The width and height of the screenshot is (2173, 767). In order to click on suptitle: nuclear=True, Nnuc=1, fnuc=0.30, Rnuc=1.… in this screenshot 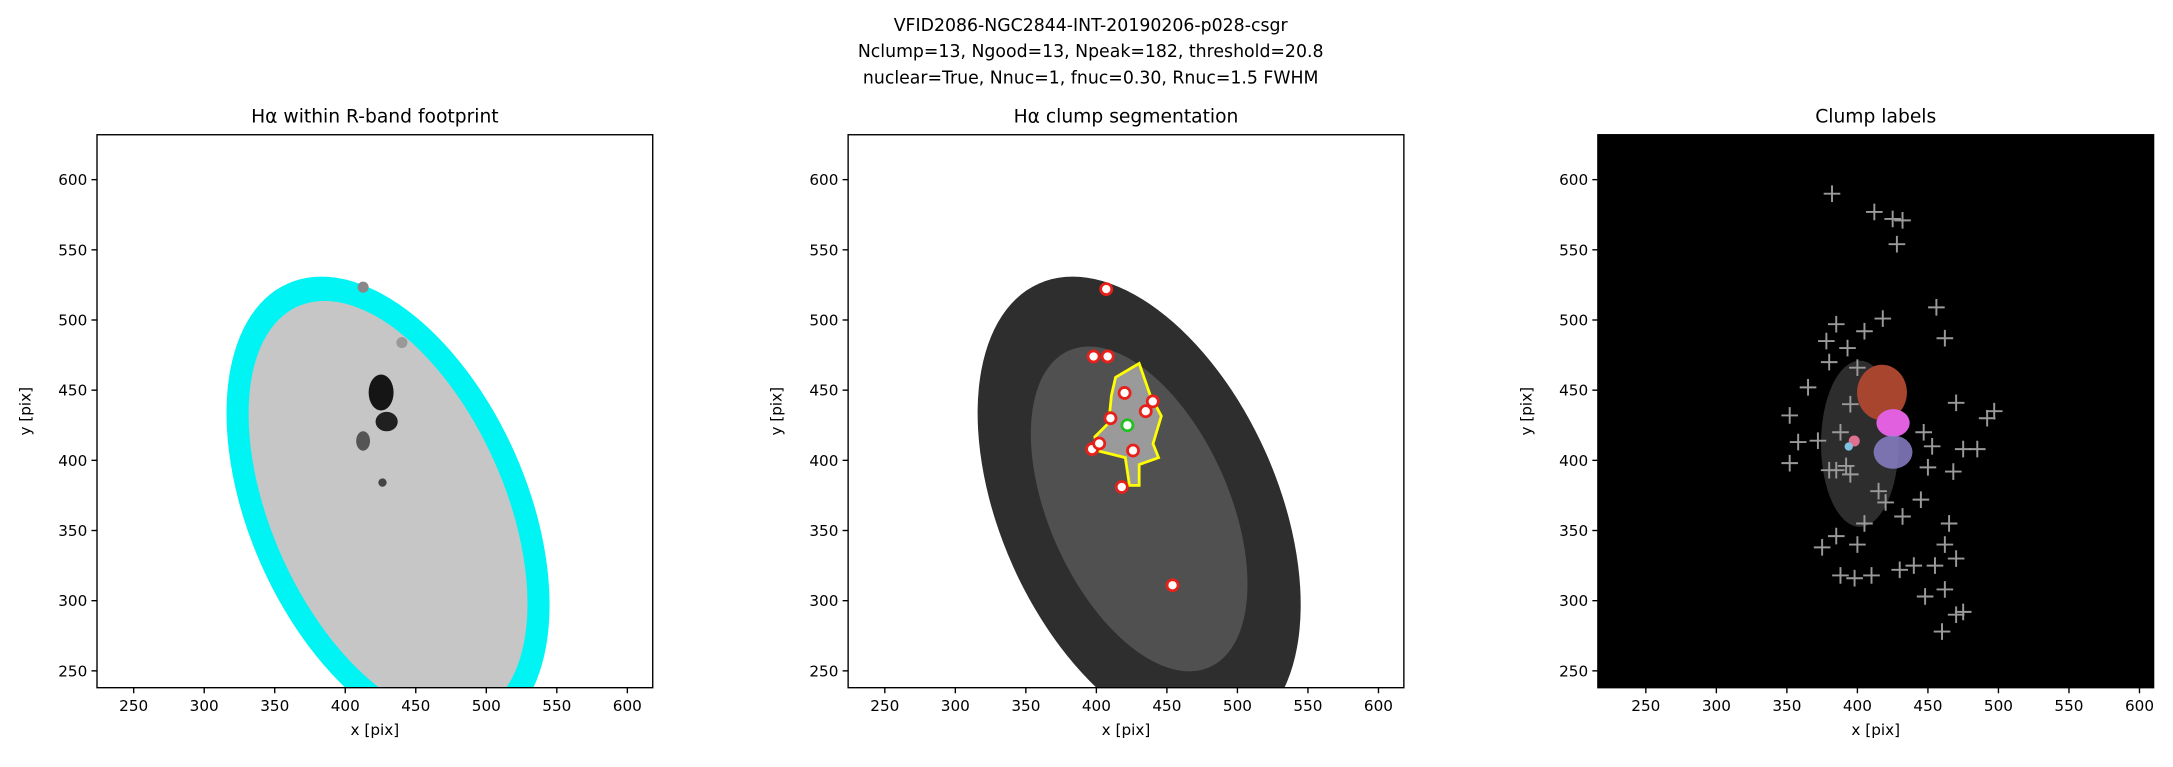, I will do `click(1091, 78)`.